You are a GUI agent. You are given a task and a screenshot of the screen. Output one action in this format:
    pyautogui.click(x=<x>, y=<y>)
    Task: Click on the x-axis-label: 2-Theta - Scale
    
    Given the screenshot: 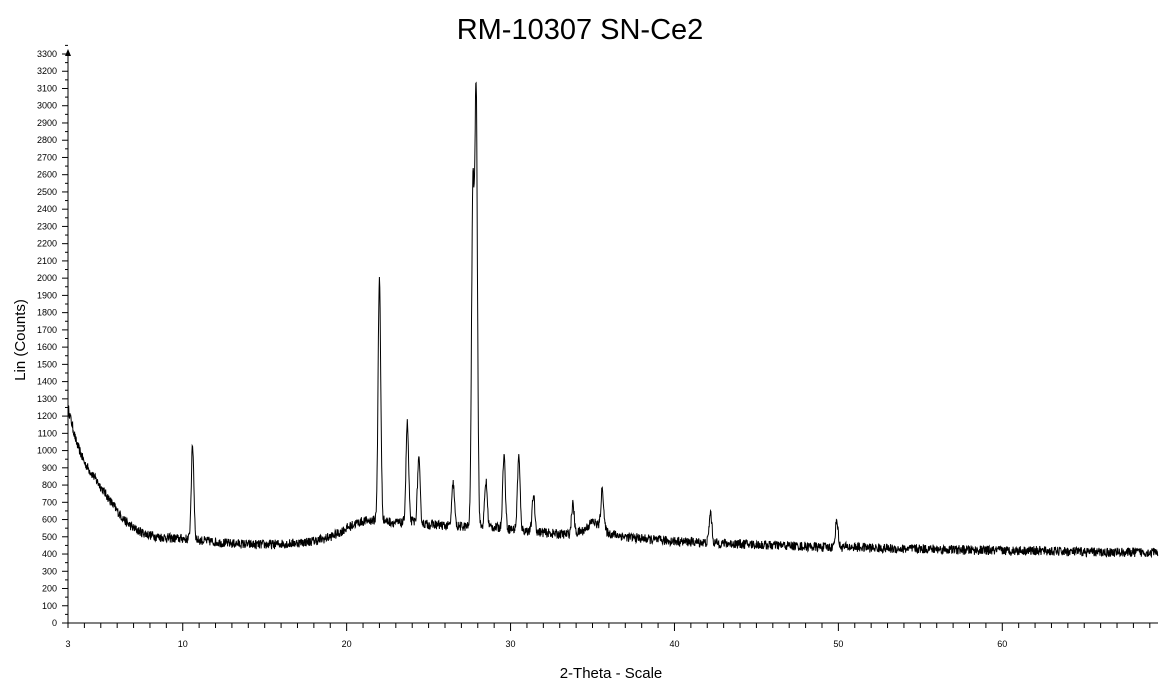 What is the action you would take?
    pyautogui.click(x=611, y=673)
    